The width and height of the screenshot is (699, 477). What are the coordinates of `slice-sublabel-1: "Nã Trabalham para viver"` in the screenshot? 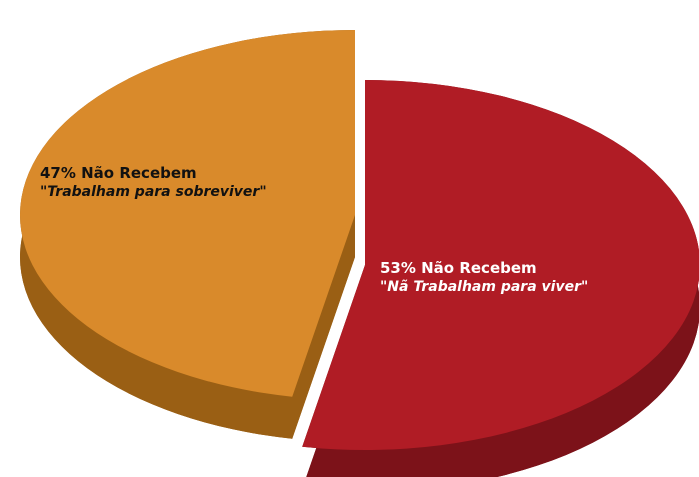 It's located at (484, 287).